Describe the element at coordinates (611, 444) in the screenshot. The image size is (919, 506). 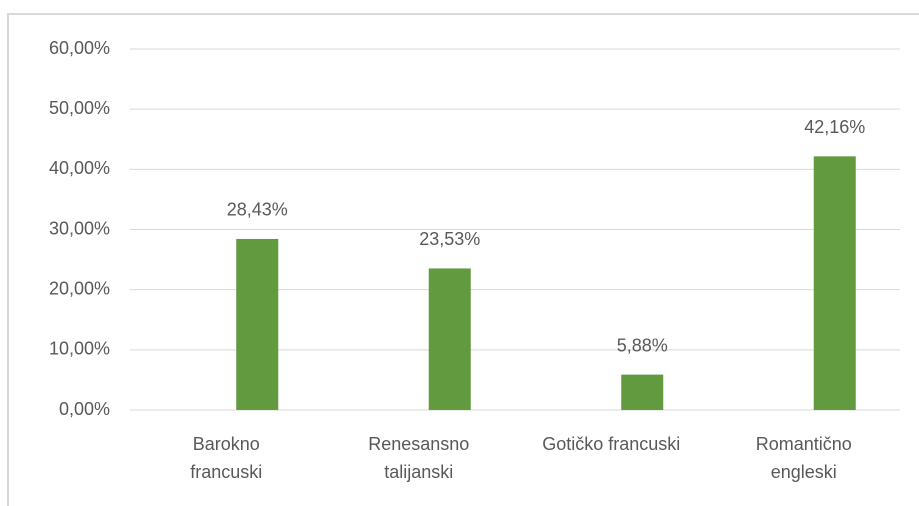
I see `x-tick-label: Gotičko francuski` at that location.